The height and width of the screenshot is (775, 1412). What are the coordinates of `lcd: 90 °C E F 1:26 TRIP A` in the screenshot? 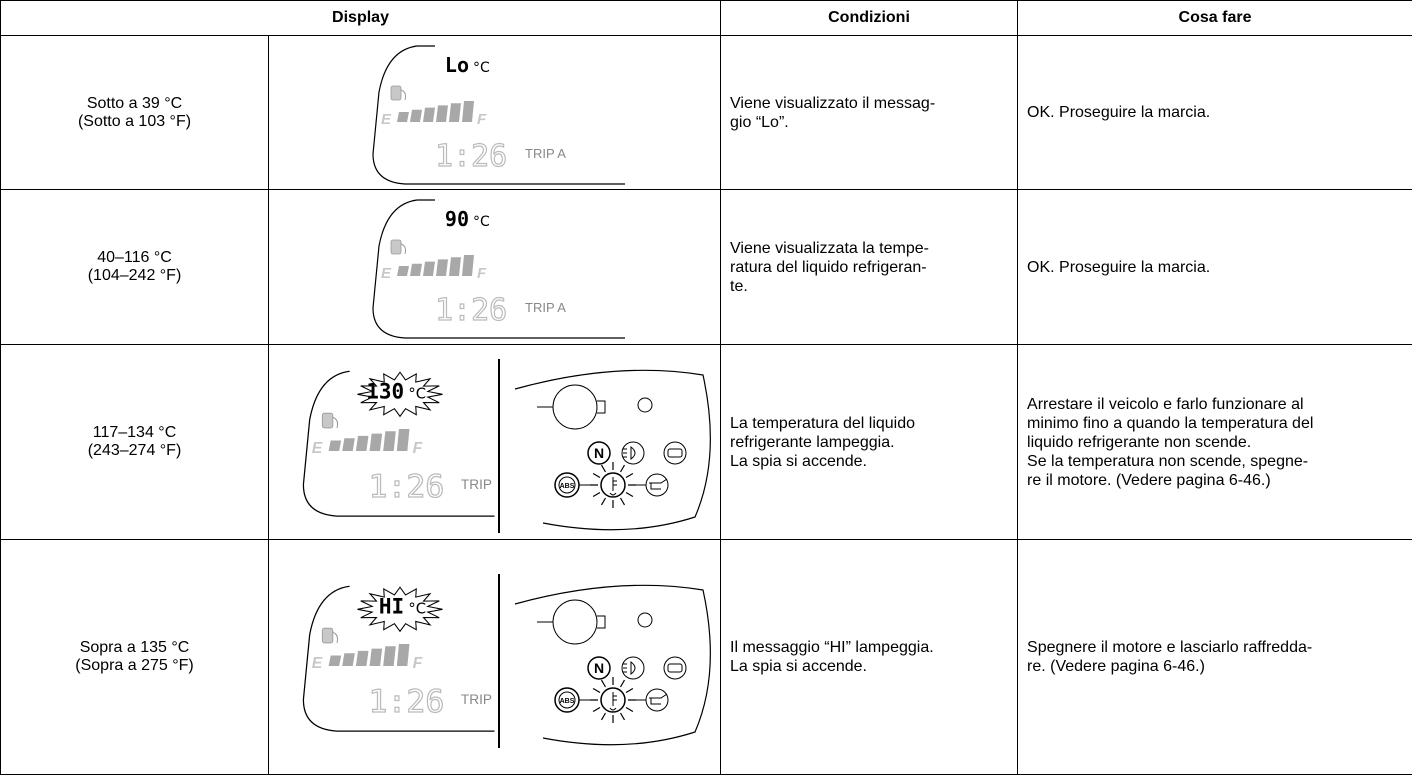 It's located at (498, 269).